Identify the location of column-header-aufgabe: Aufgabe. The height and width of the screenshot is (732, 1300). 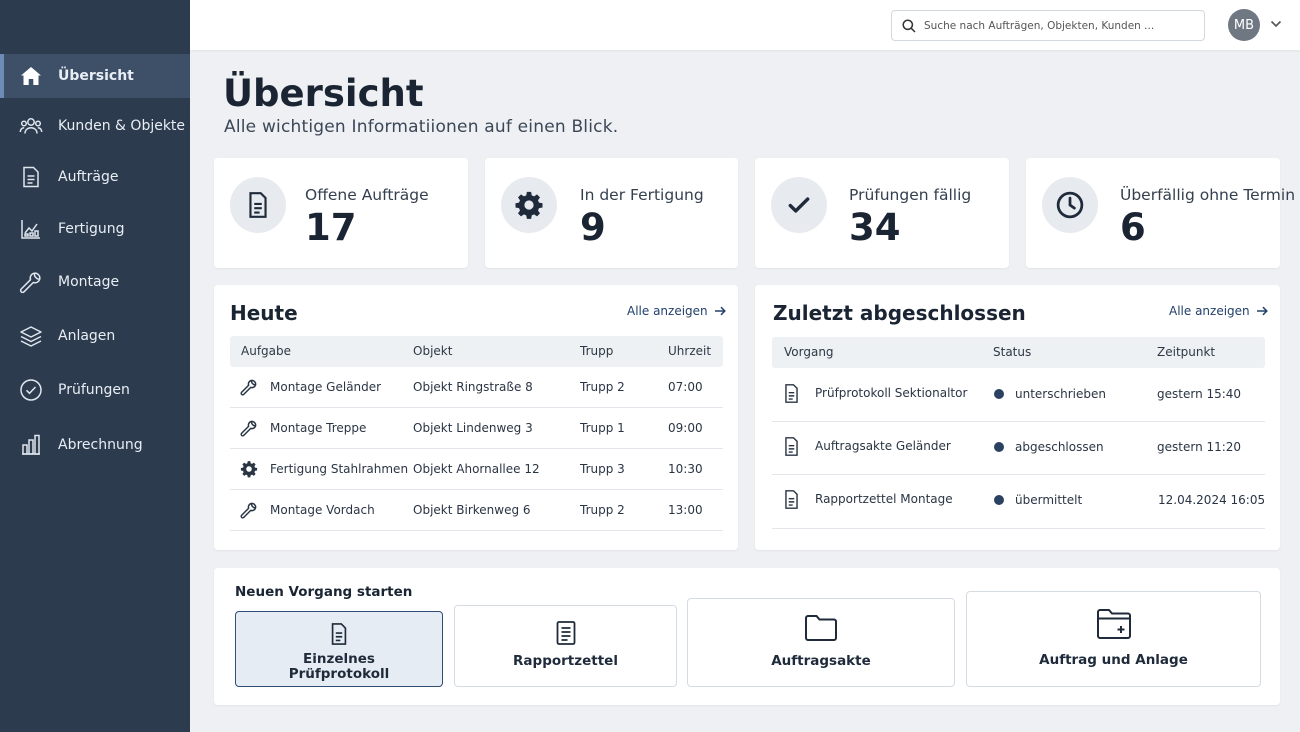
(266, 351).